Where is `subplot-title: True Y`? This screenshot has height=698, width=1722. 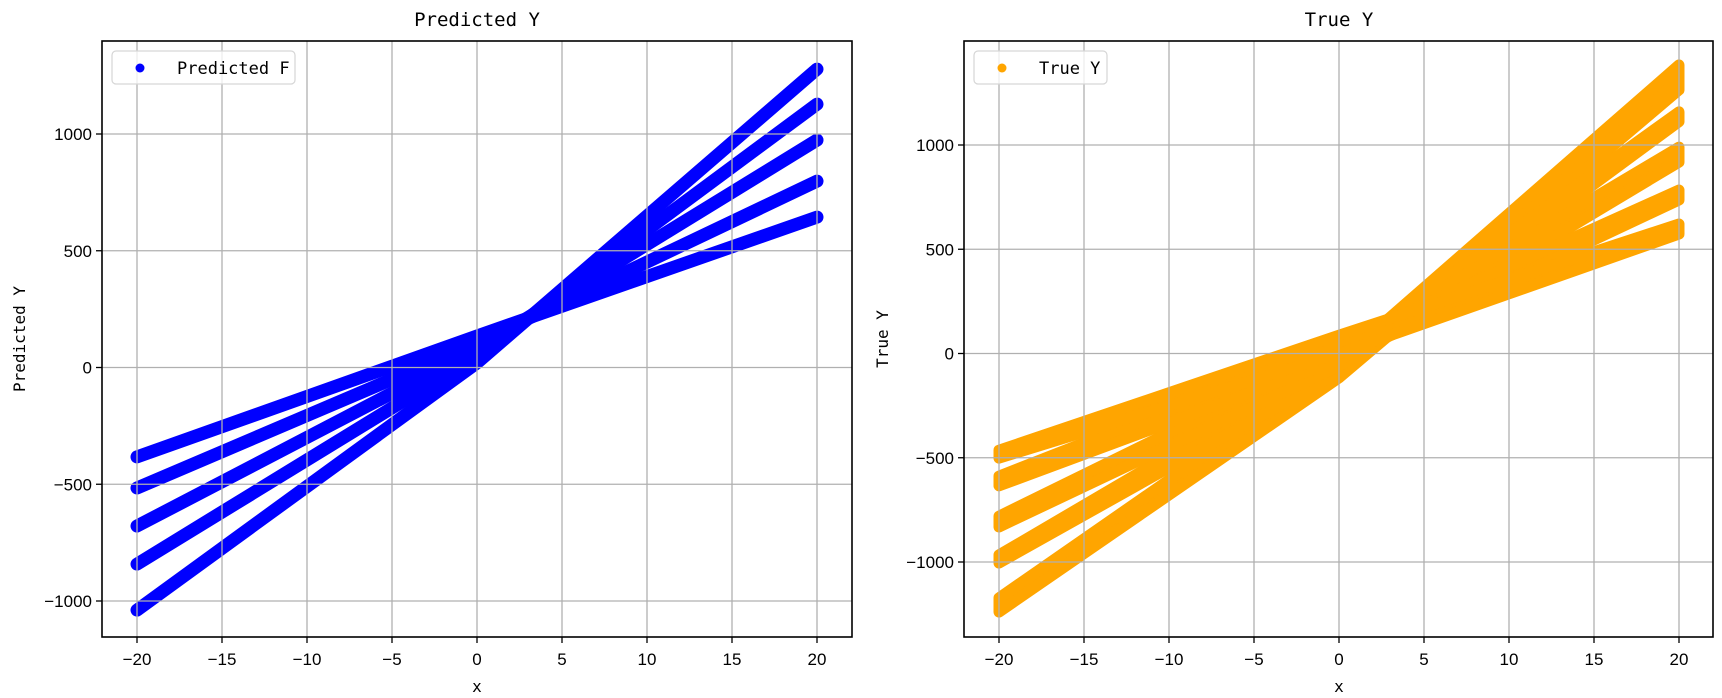
subplot-title: True Y is located at coordinates (1339, 20).